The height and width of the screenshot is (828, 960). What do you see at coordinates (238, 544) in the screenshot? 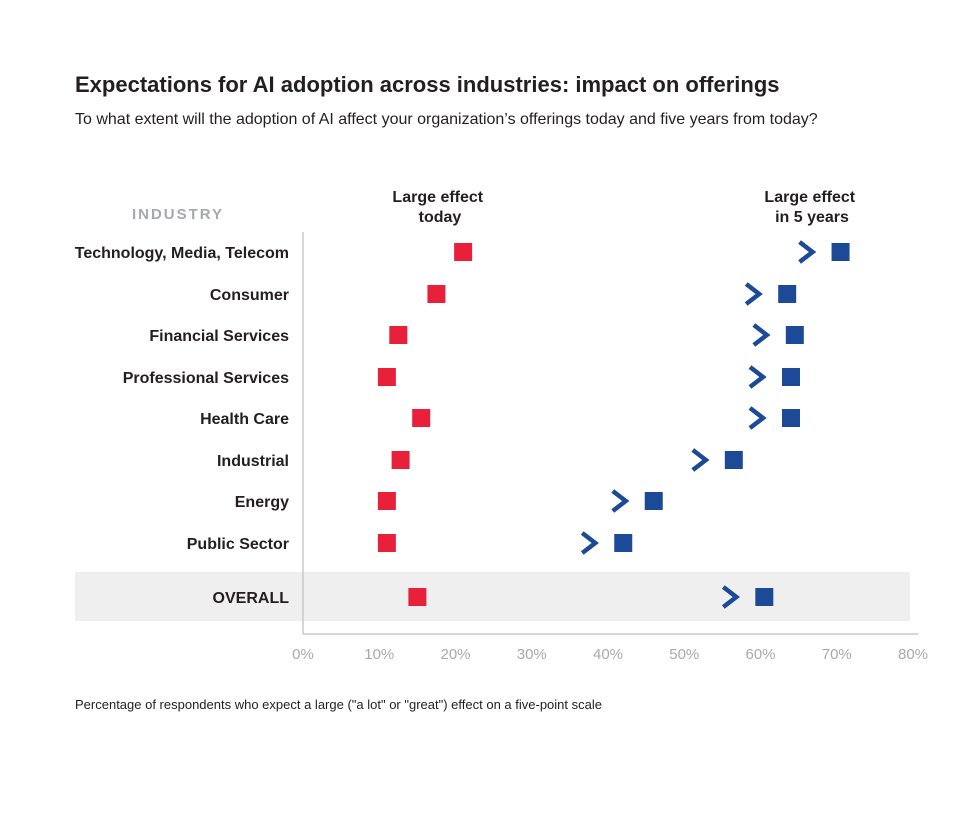
I see `category-label-public-sector: Public Sector` at bounding box center [238, 544].